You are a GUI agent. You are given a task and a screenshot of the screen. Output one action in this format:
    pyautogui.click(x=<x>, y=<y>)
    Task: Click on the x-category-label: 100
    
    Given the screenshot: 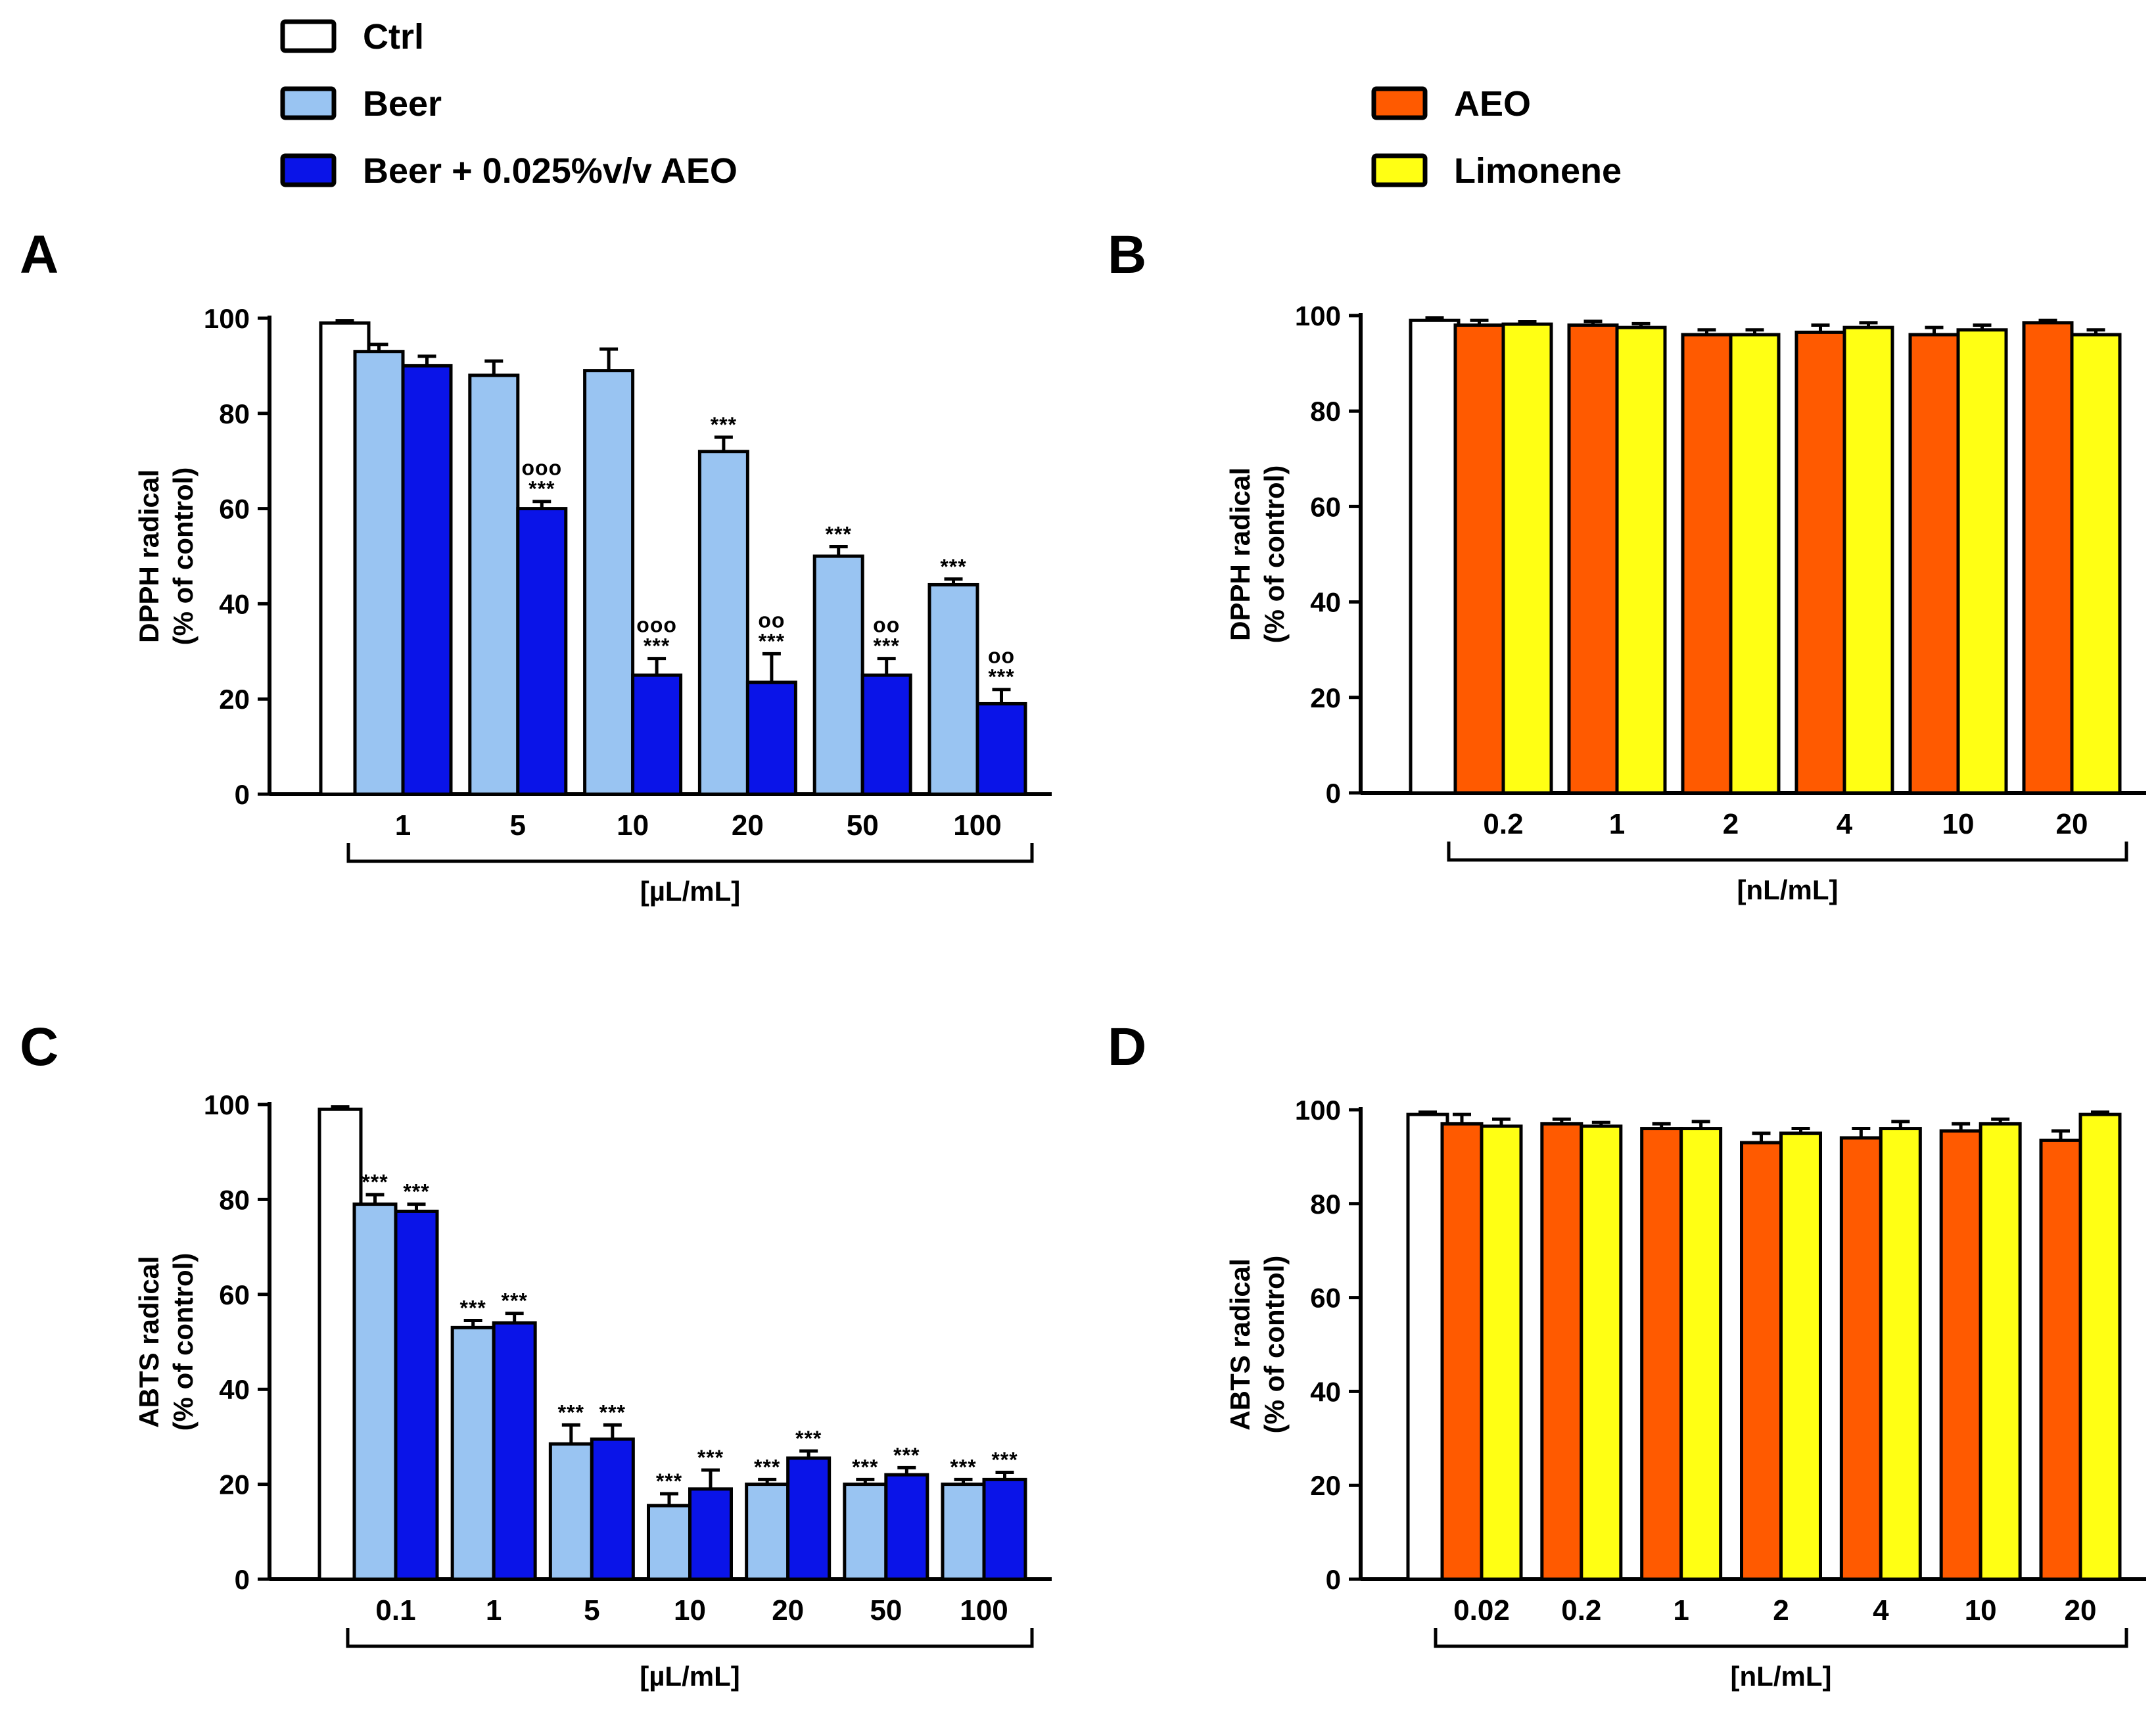 What is the action you would take?
    pyautogui.click(x=977, y=825)
    